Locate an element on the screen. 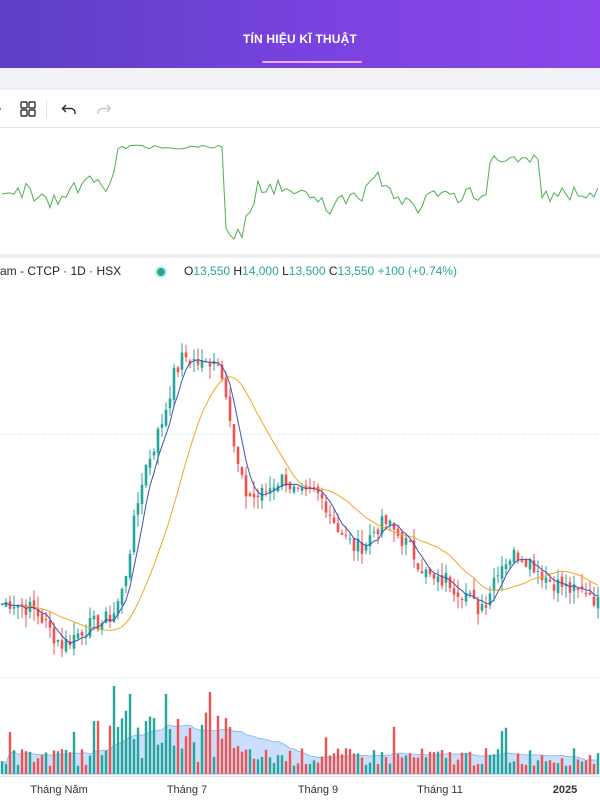 The width and height of the screenshot is (600, 800). toolbar-partial-button is located at coordinates (2, 109).